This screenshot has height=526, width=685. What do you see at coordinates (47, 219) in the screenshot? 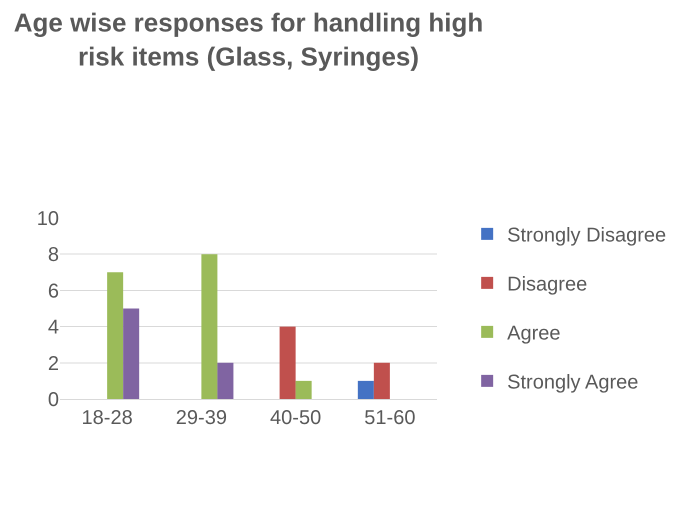
I see `y-tick-label: 10` at bounding box center [47, 219].